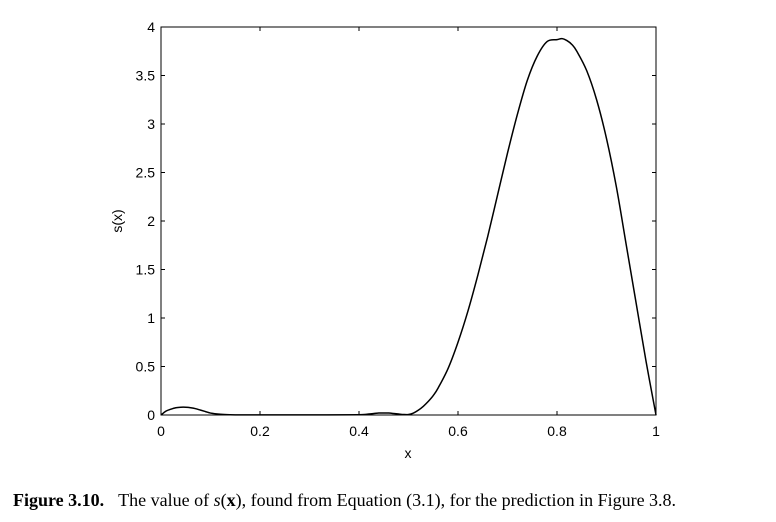 The height and width of the screenshot is (522, 776). I want to click on y-axis-label: s(x), so click(117, 220).